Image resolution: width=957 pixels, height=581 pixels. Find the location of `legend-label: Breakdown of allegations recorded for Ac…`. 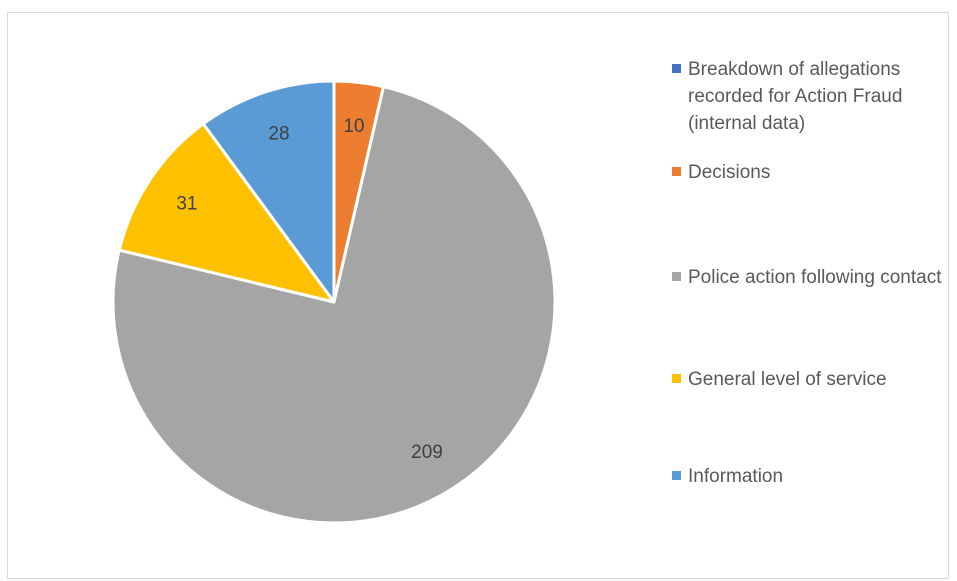

legend-label: Breakdown of allegations recorded for Ac… is located at coordinates (795, 96).